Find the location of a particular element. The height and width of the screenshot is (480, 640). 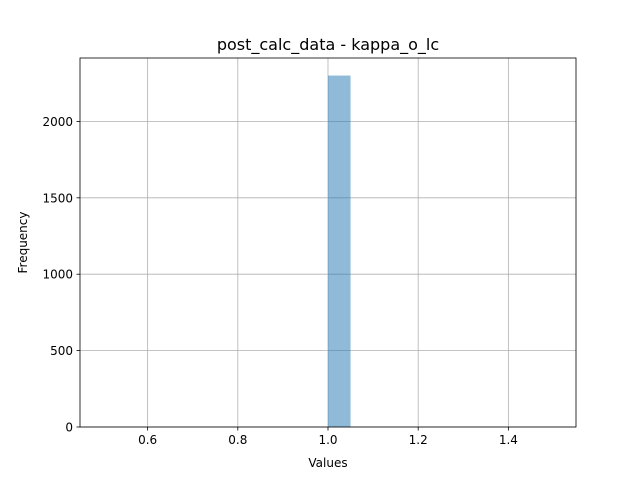

y-axis-label: Frequency is located at coordinates (23, 243).